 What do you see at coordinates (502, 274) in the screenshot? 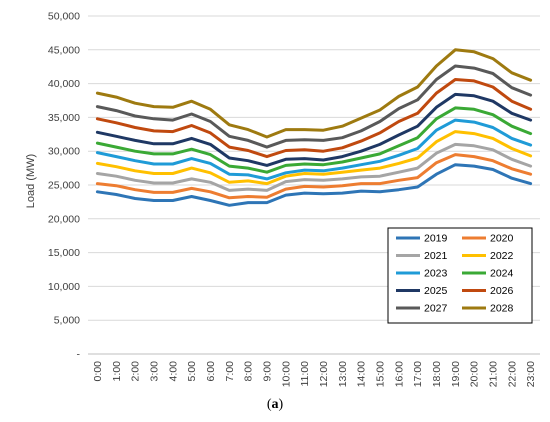
I see `legend-label: 2024` at bounding box center [502, 274].